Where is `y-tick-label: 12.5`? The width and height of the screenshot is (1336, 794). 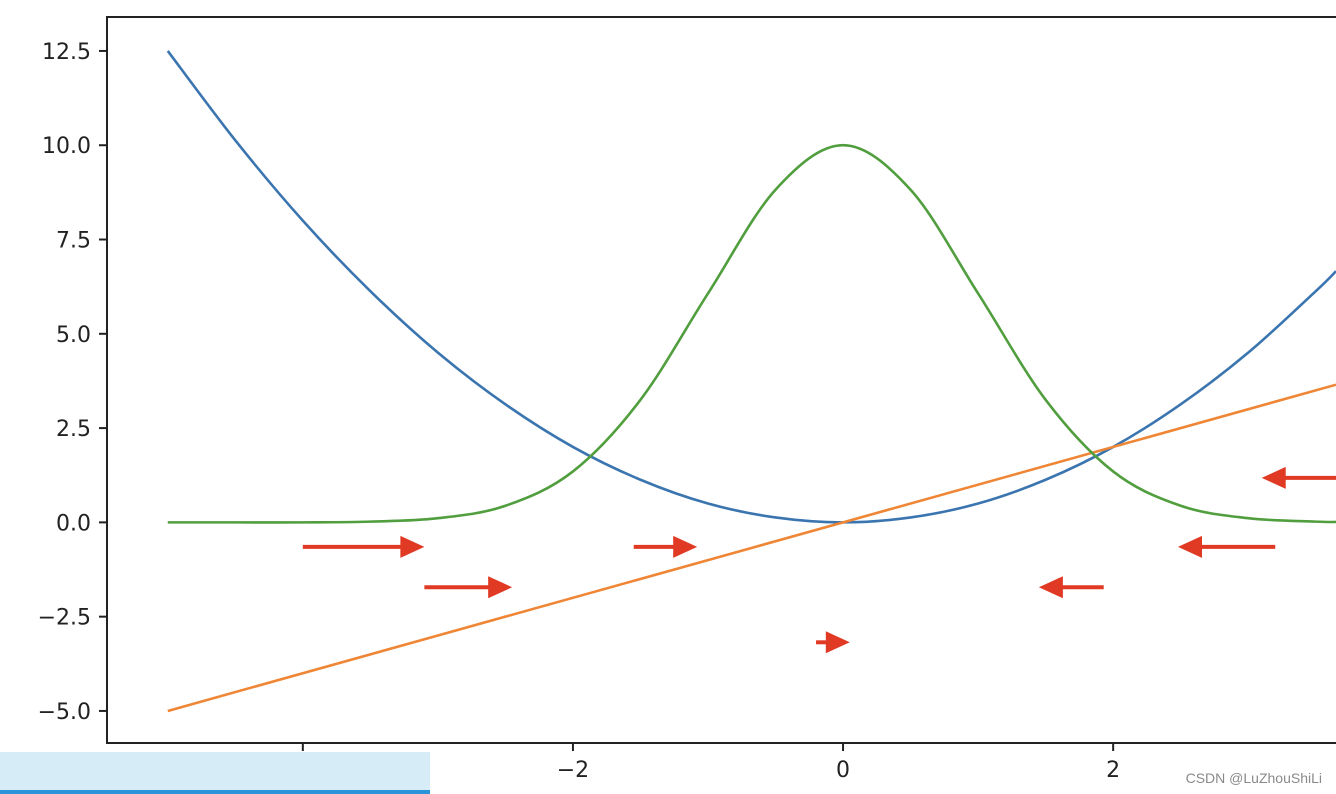 y-tick-label: 12.5 is located at coordinates (66, 52).